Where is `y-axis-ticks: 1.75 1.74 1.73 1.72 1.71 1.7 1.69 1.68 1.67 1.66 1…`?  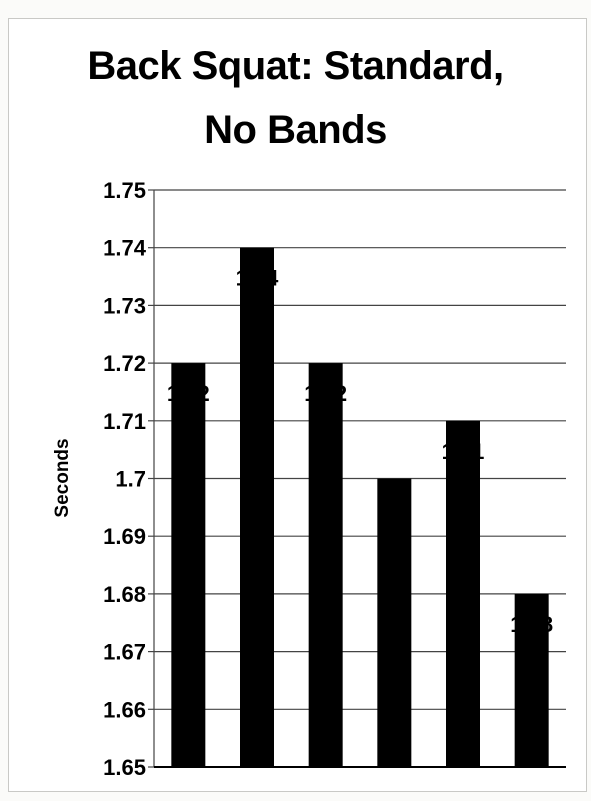
y-axis-ticks: 1.75 1.74 1.73 1.72 1.71 1.7 1.69 1.68 1.67 1.66 1… is located at coordinates (125, 479).